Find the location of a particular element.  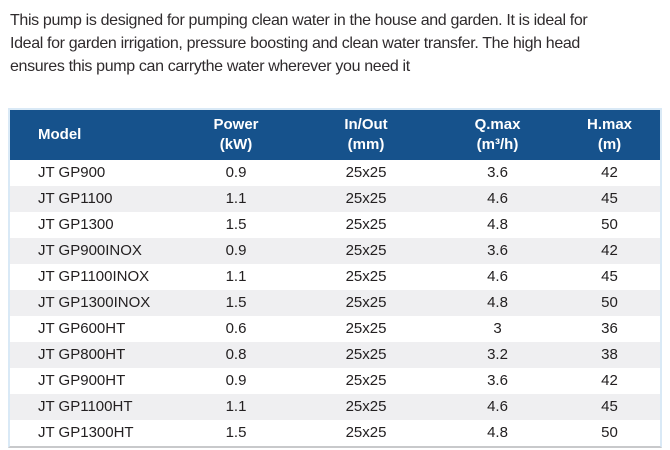

table-row: JT GP1100HT 1.1 25x25 4.6 45 is located at coordinates (335, 407).